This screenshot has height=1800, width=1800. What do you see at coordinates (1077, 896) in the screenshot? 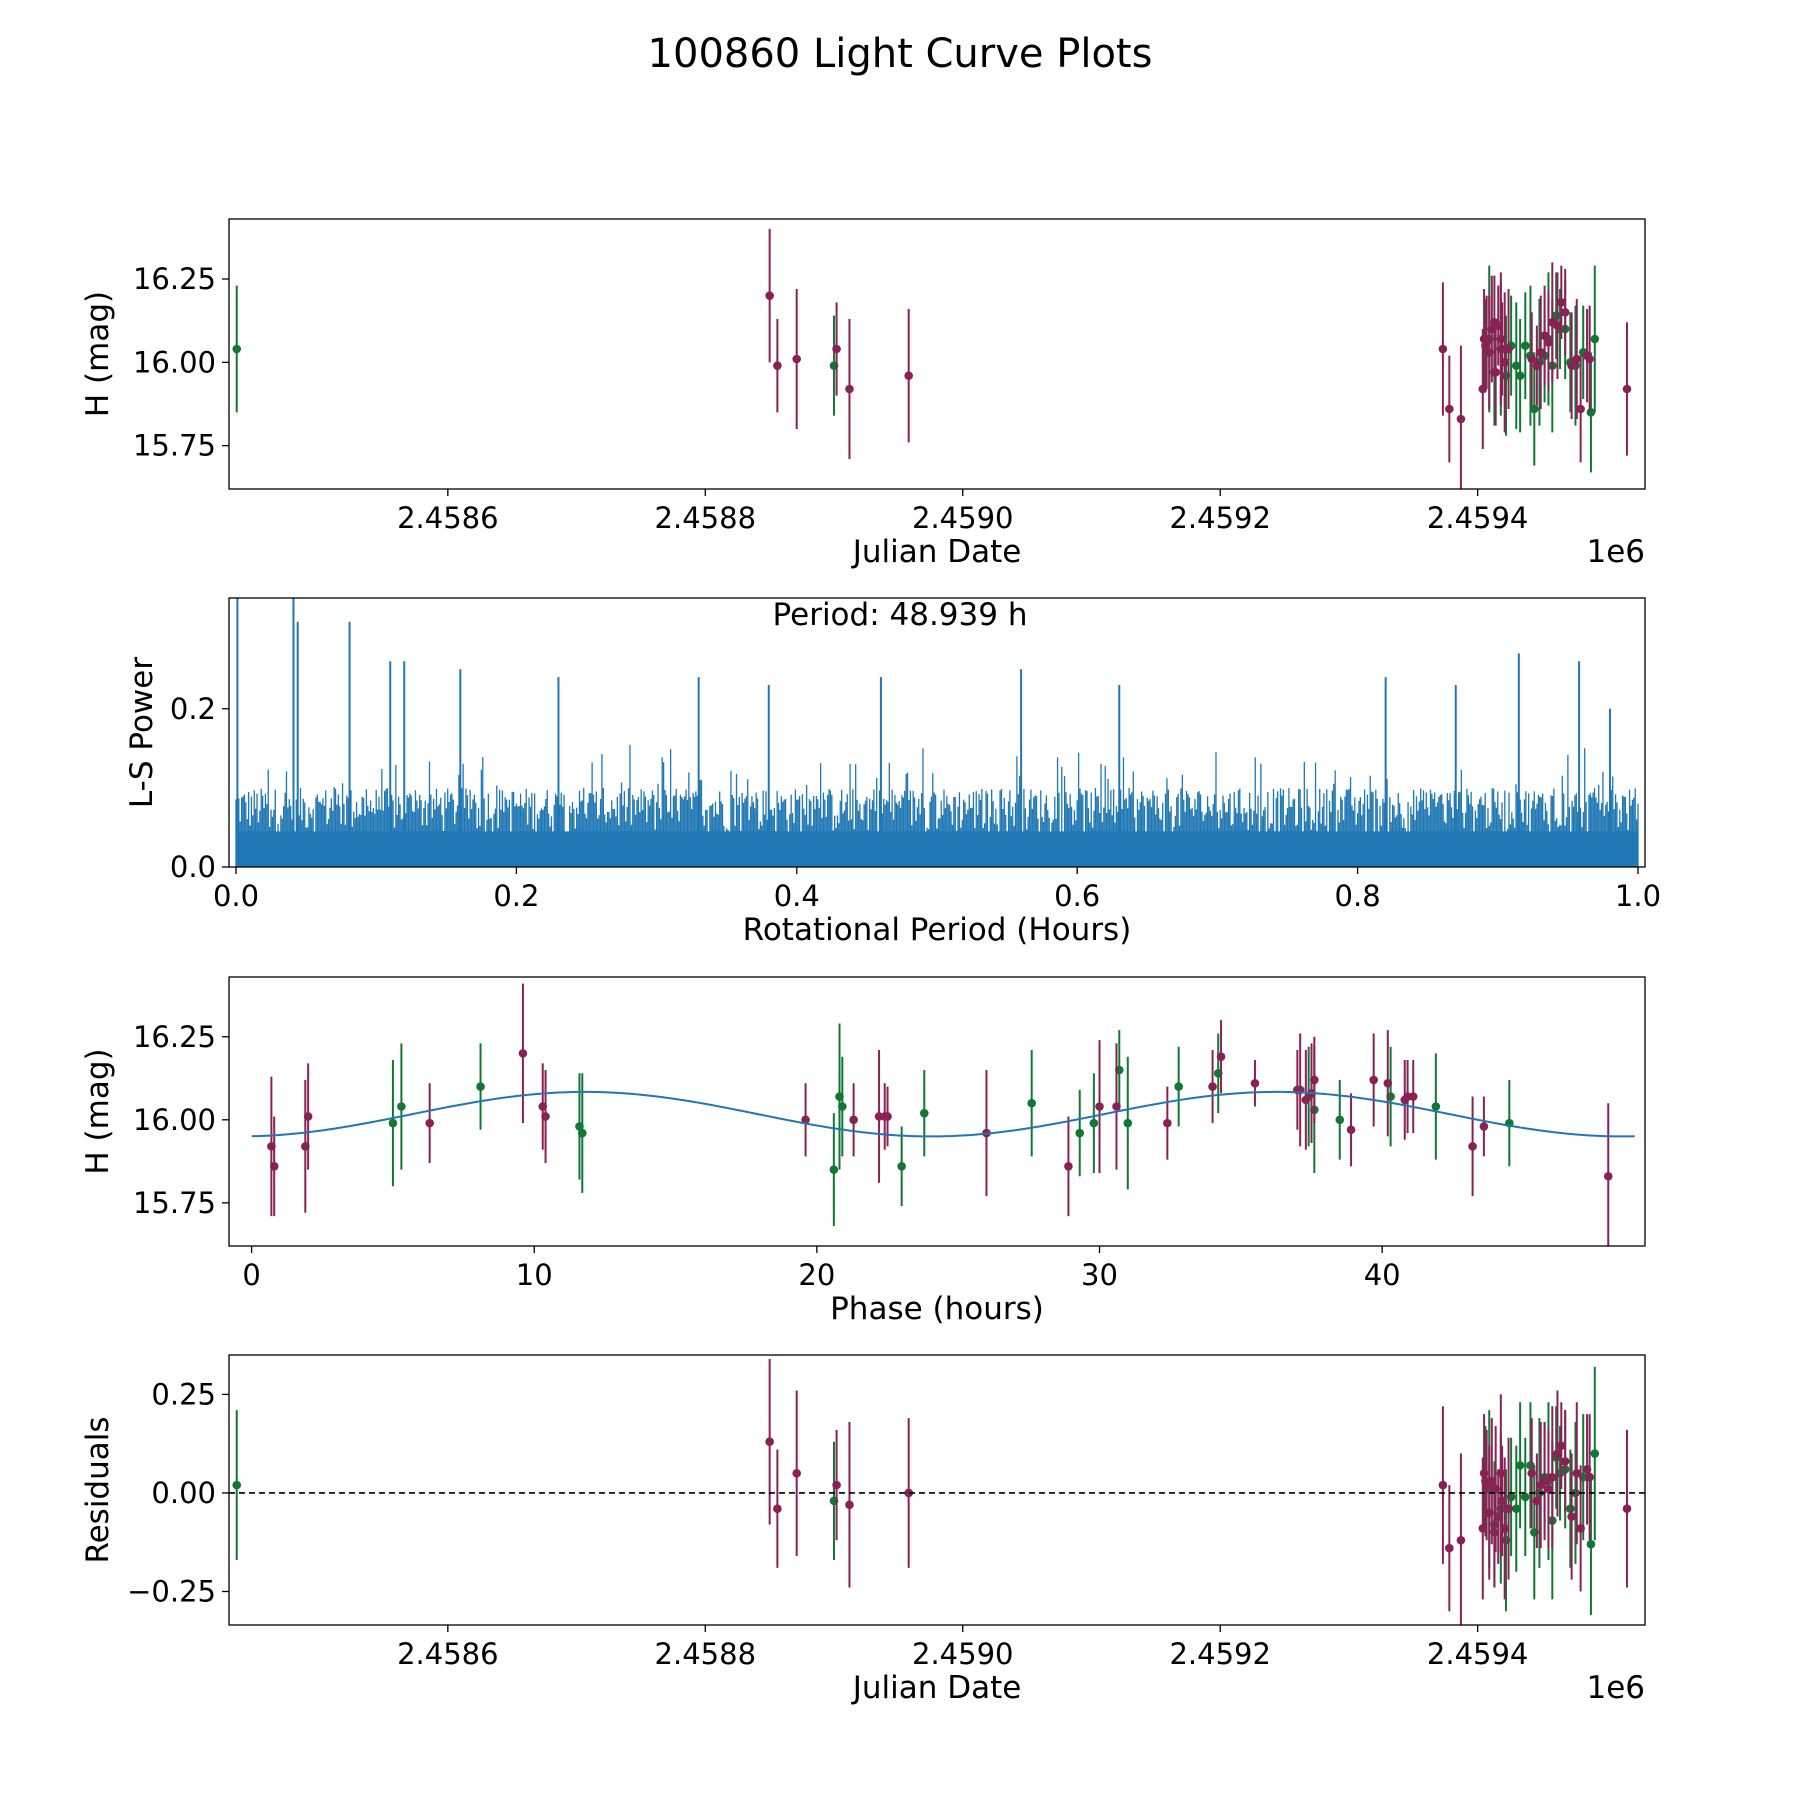
I see `x-tick-label: 0.6` at bounding box center [1077, 896].